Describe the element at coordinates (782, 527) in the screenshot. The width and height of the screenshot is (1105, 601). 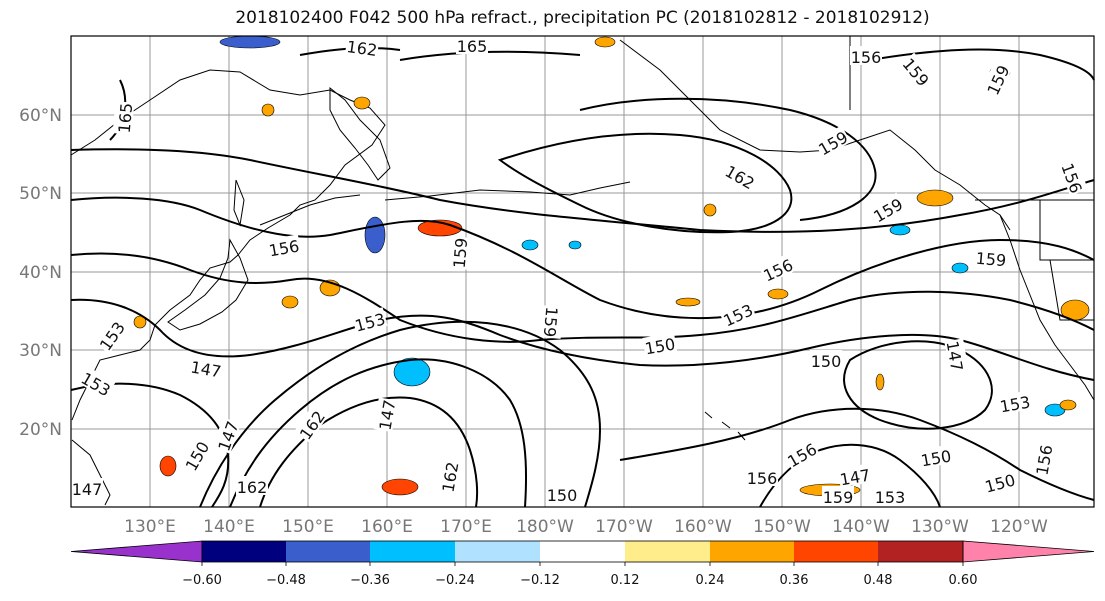
I see `longitude-tick-label: 150°W` at that location.